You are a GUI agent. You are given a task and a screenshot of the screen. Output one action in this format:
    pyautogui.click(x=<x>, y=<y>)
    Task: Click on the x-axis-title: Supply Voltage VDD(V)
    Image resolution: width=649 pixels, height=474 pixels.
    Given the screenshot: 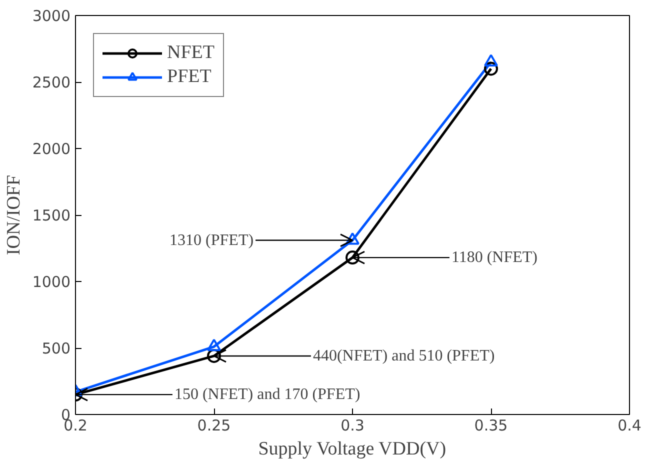 What is the action you would take?
    pyautogui.click(x=352, y=449)
    